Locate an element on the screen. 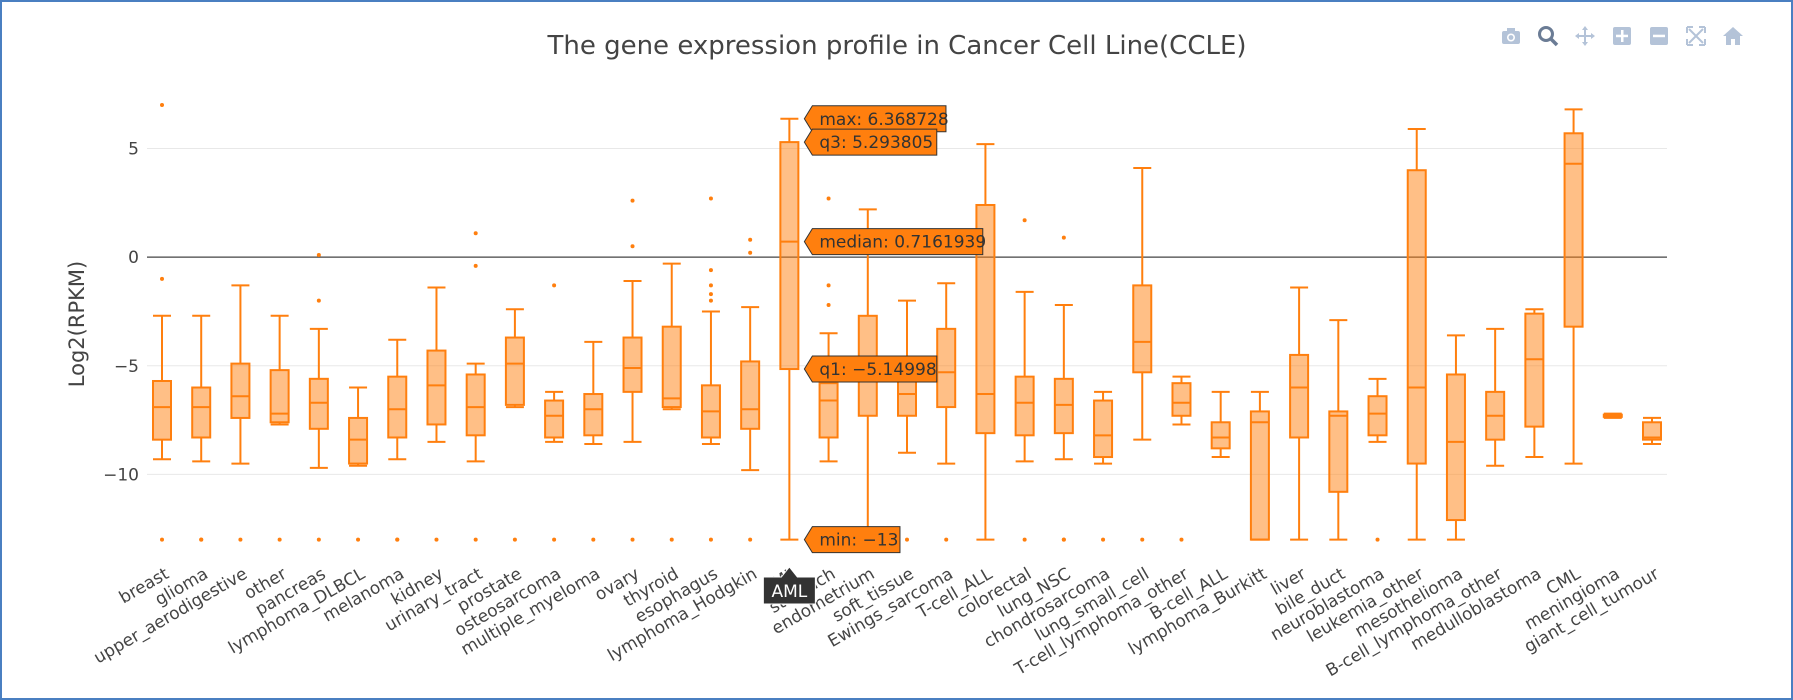 The width and height of the screenshot is (1793, 700). hover-label-min: min: −13 is located at coordinates (852, 540).